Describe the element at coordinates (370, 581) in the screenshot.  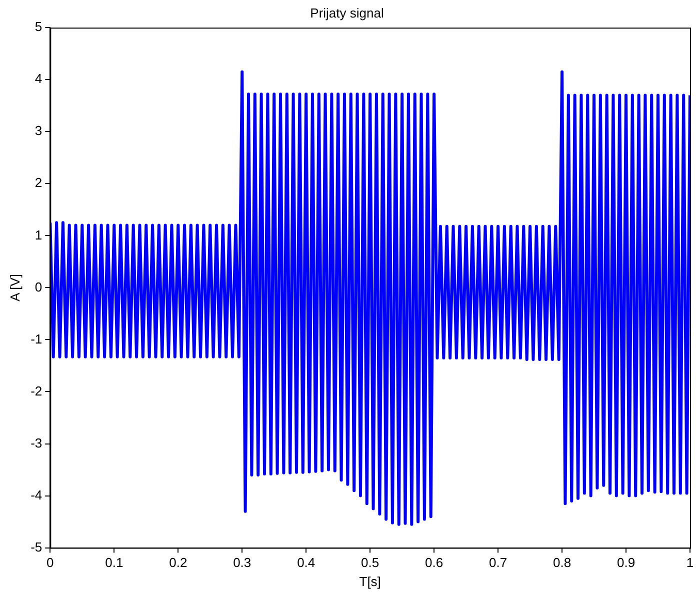
I see `x-axis-title: T[s]` at that location.